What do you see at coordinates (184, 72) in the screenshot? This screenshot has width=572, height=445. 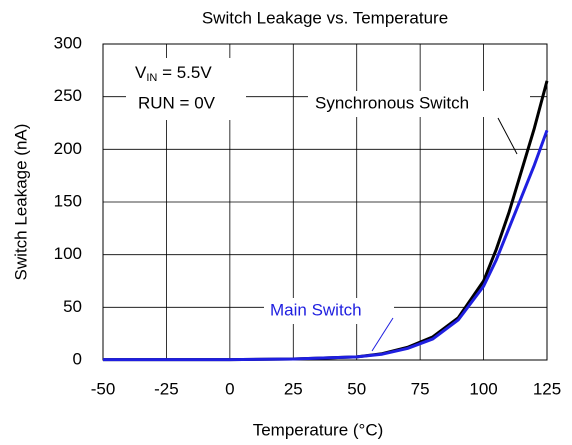 I see `vin-rest: = 5.5V` at bounding box center [184, 72].